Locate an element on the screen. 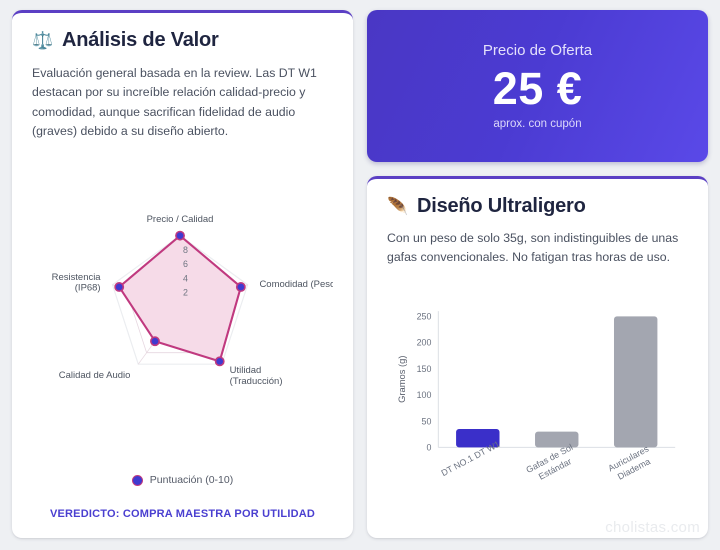 The width and height of the screenshot is (720, 550). svg-text: 6 is located at coordinates (185, 264).